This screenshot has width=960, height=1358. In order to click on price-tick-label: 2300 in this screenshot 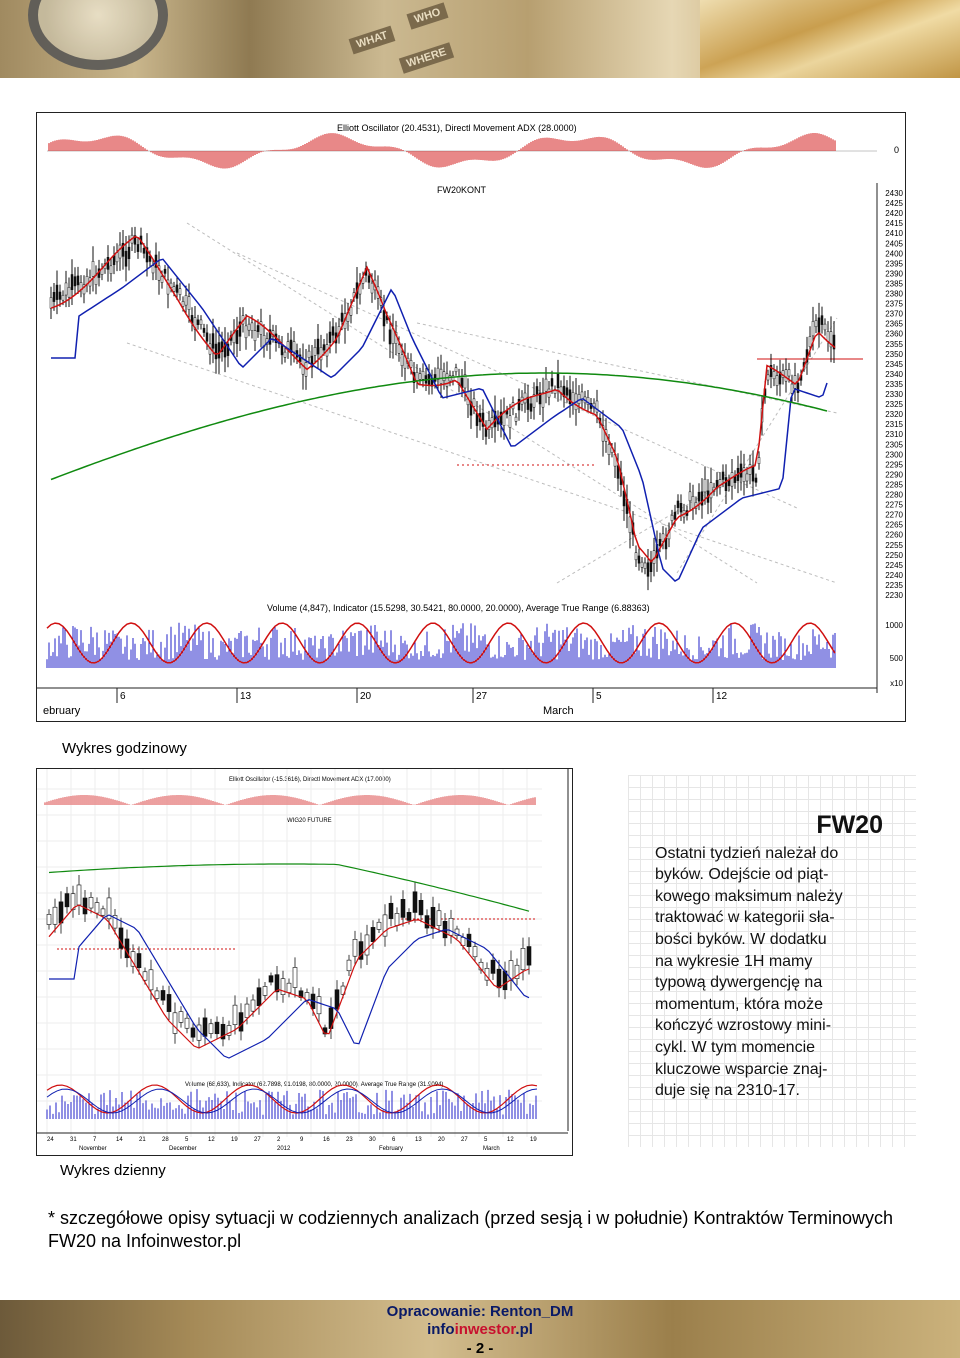, I will do `click(894, 454)`.